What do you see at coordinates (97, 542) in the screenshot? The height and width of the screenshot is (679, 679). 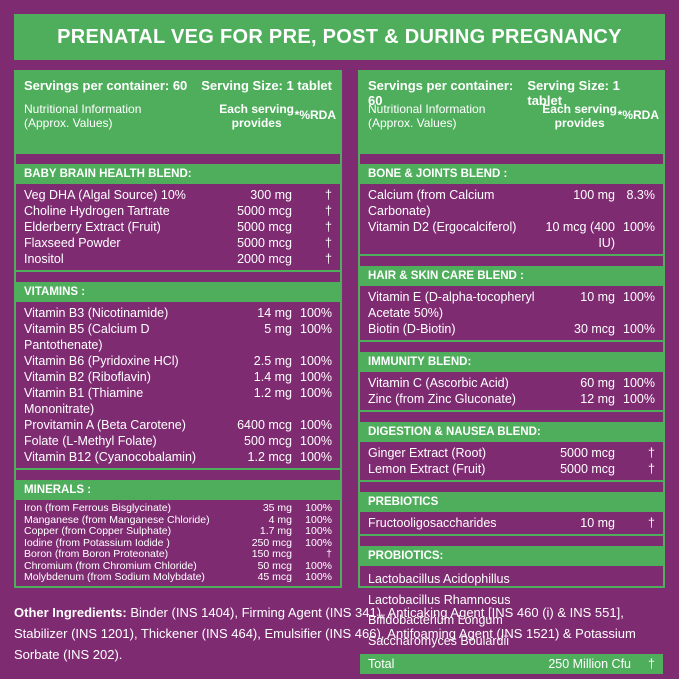 I see `name: Iodine (from Potassium Iodide )` at bounding box center [97, 542].